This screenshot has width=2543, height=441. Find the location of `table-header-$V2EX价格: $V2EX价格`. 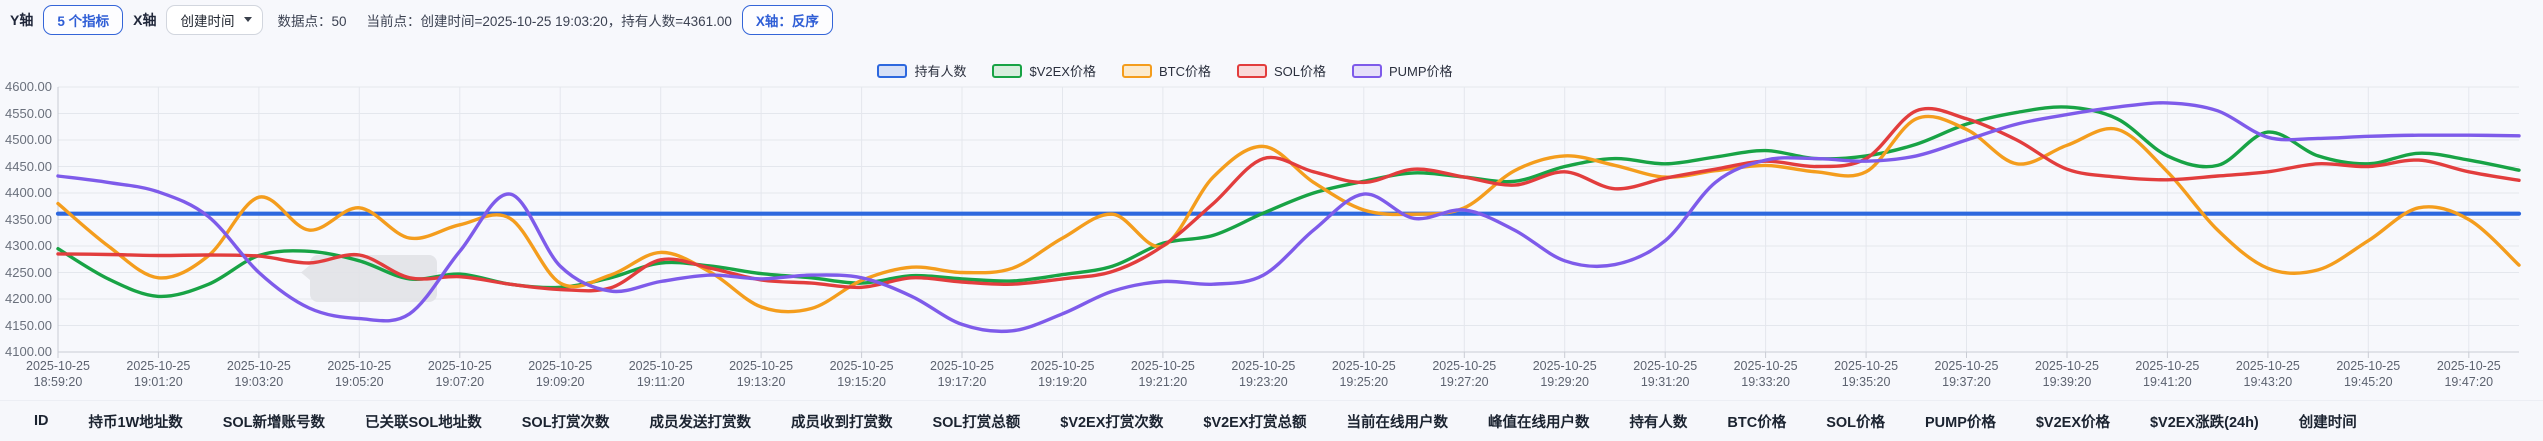

table-header-$V2EX价格: $V2EX价格 is located at coordinates (2072, 422).